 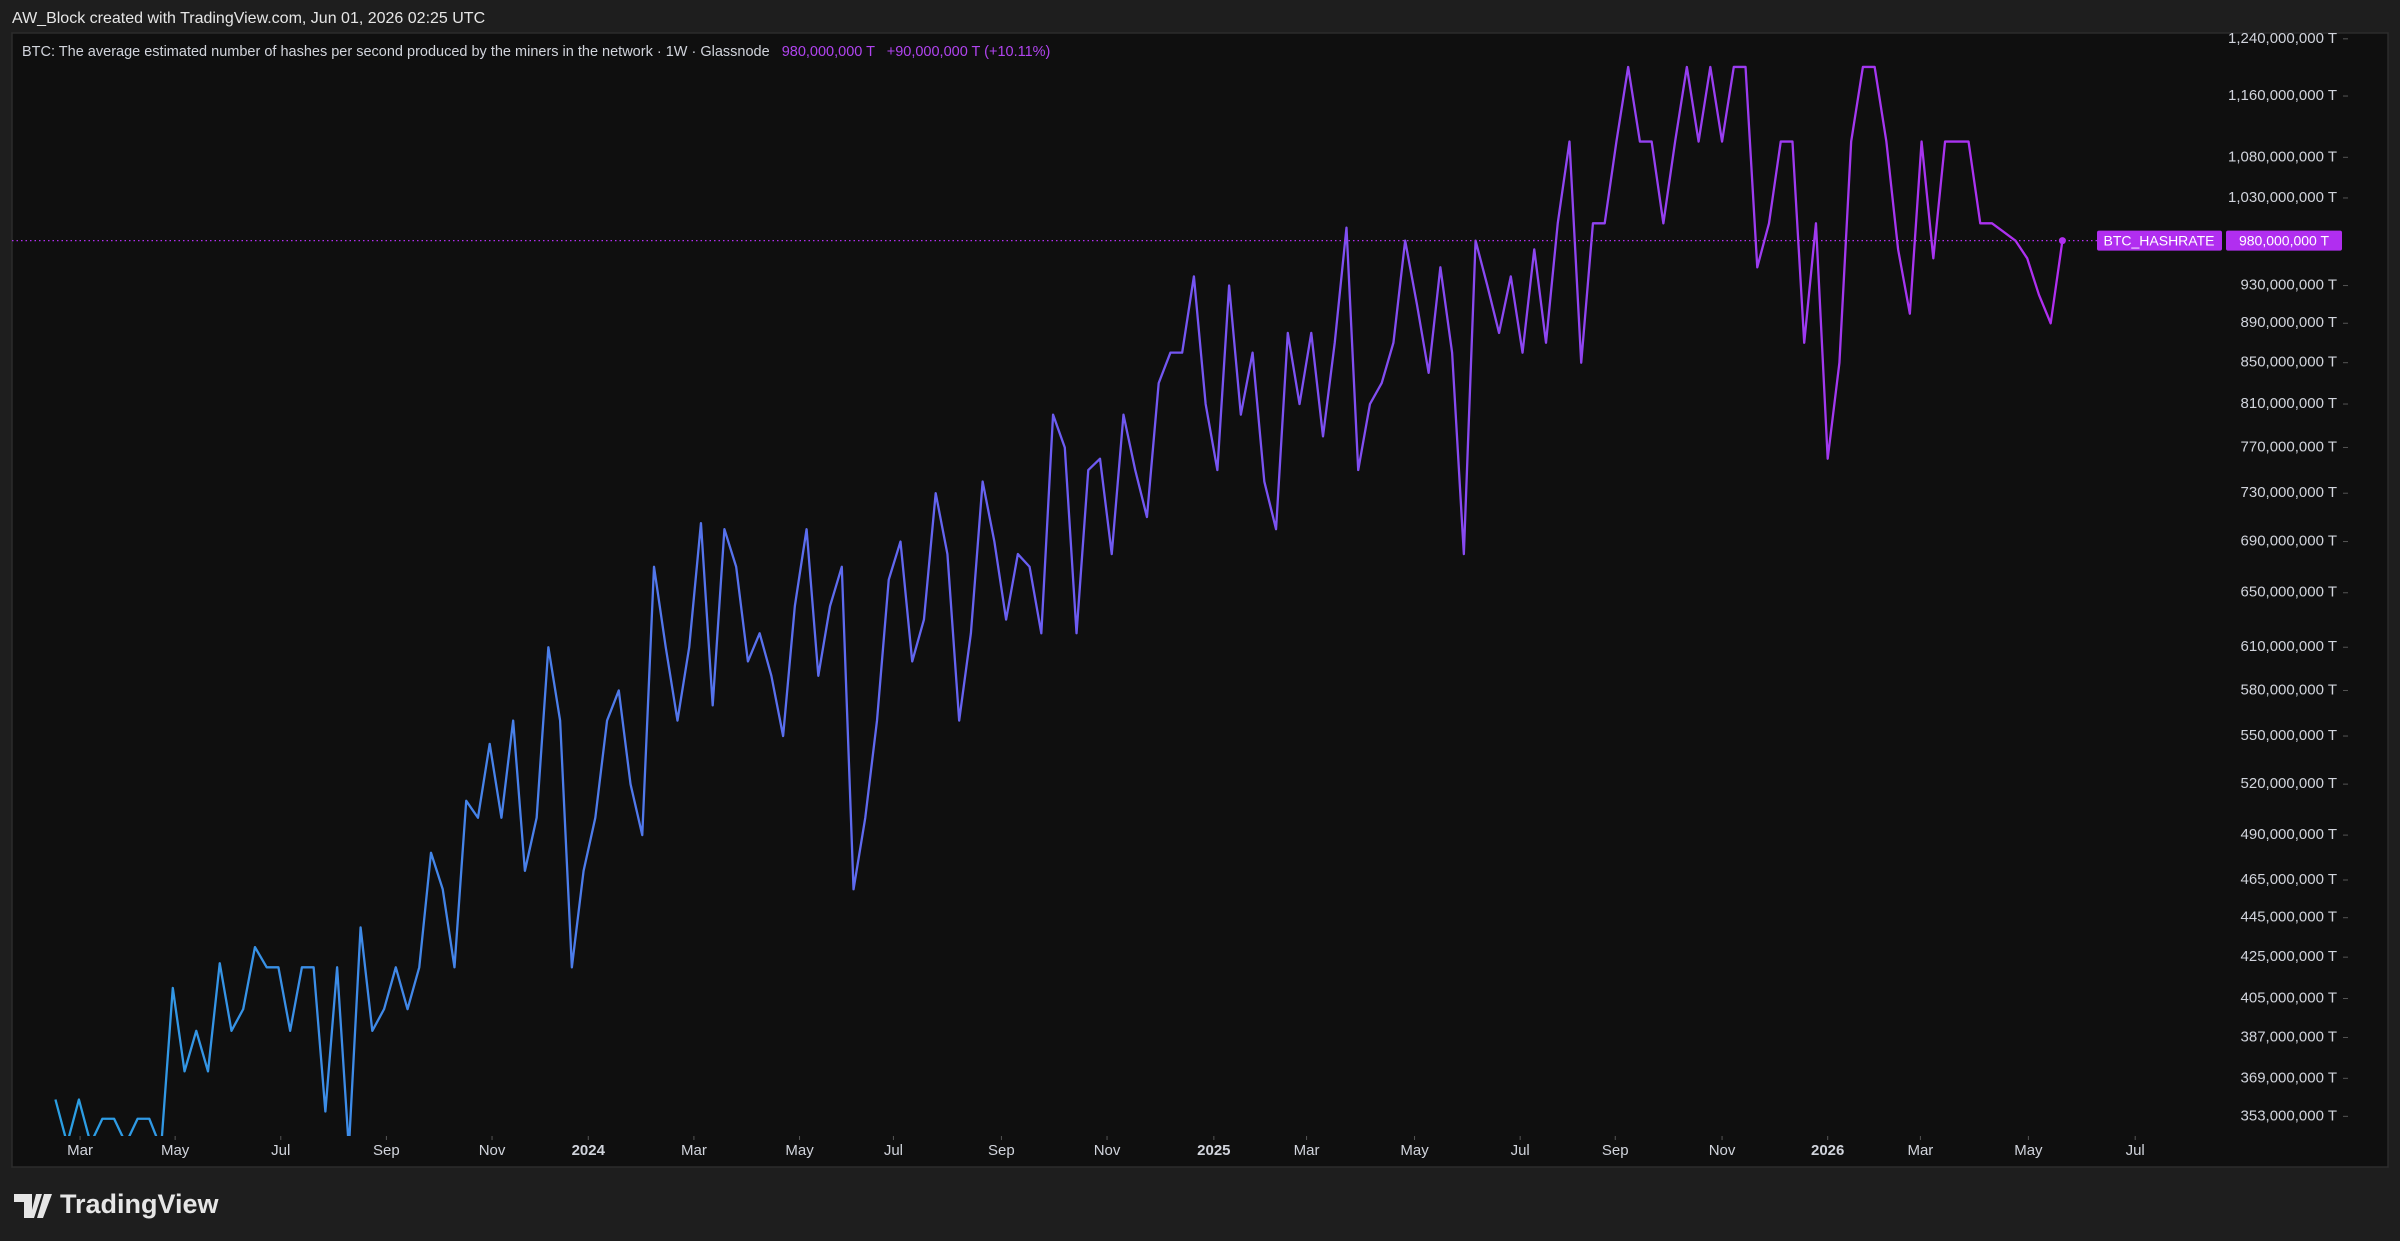 I want to click on y-tick-label: 490,000,000 T, so click(x=2289, y=834).